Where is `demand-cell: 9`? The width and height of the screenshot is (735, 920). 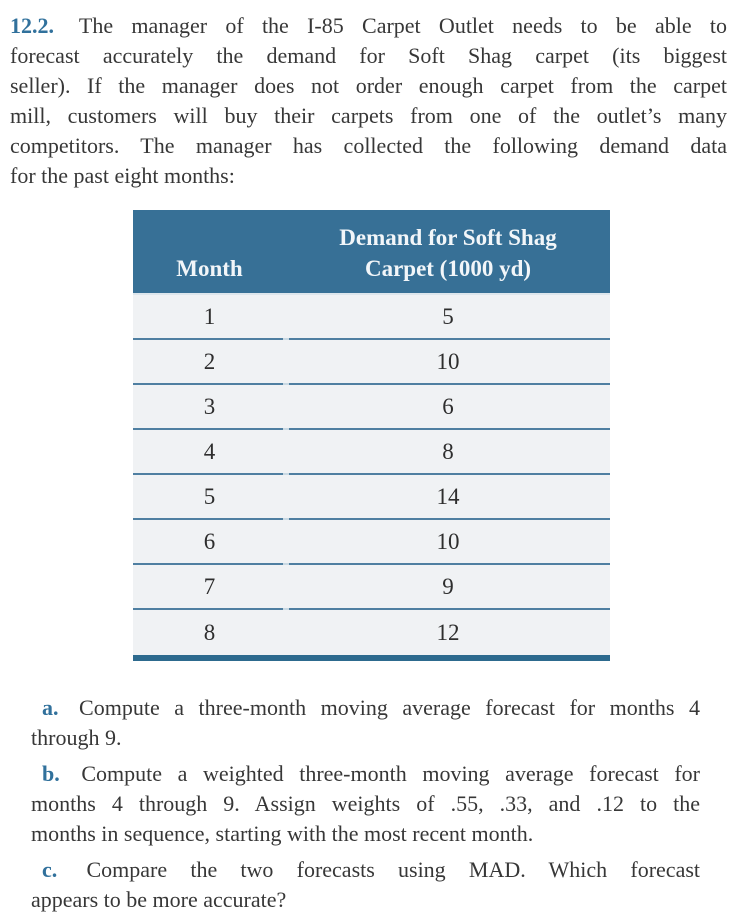
demand-cell: 9 is located at coordinates (448, 586).